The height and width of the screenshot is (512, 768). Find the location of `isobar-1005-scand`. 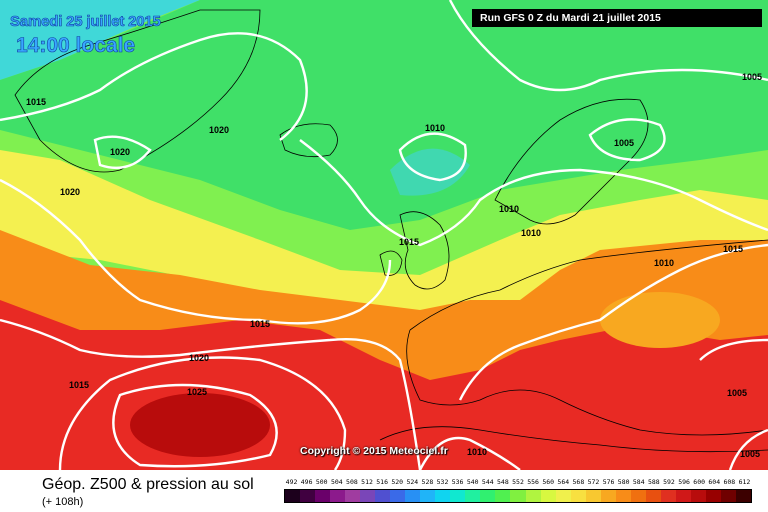

isobar-1005-scand is located at coordinates (627, 140).